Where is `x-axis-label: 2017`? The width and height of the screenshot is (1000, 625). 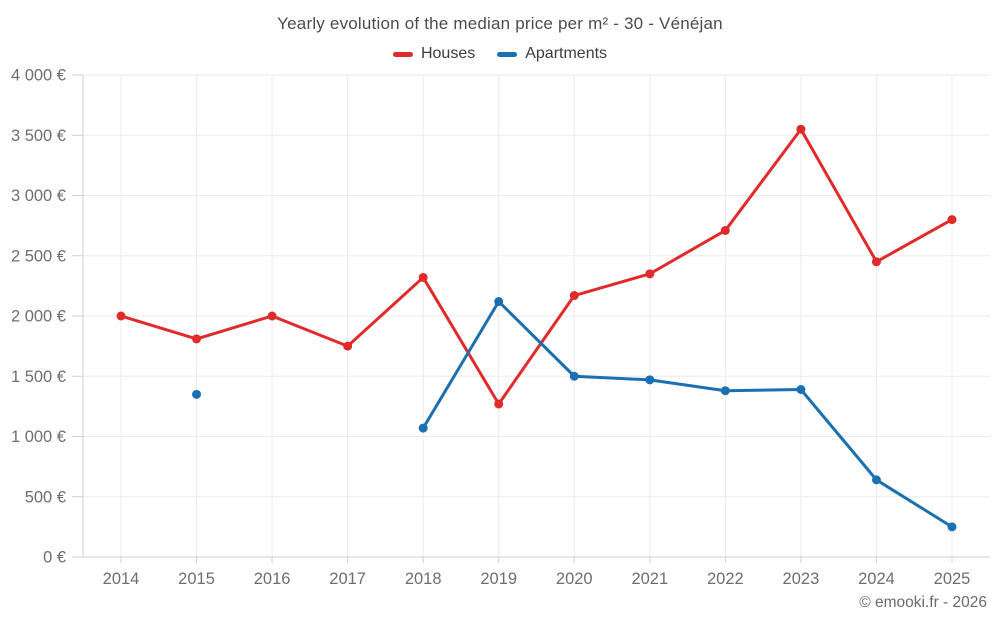 x-axis-label: 2017 is located at coordinates (347, 579).